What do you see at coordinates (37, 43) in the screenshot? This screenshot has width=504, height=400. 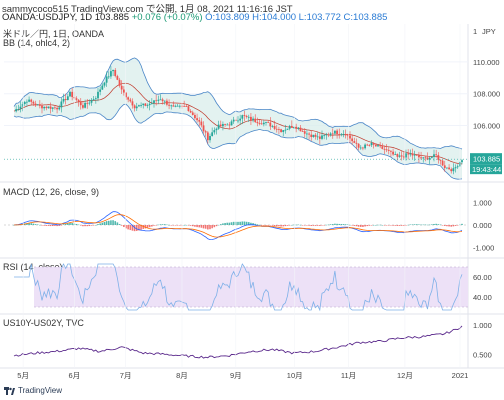 I see `bb-indicator-label: BB (14, ohlc4, 2)` at bounding box center [37, 43].